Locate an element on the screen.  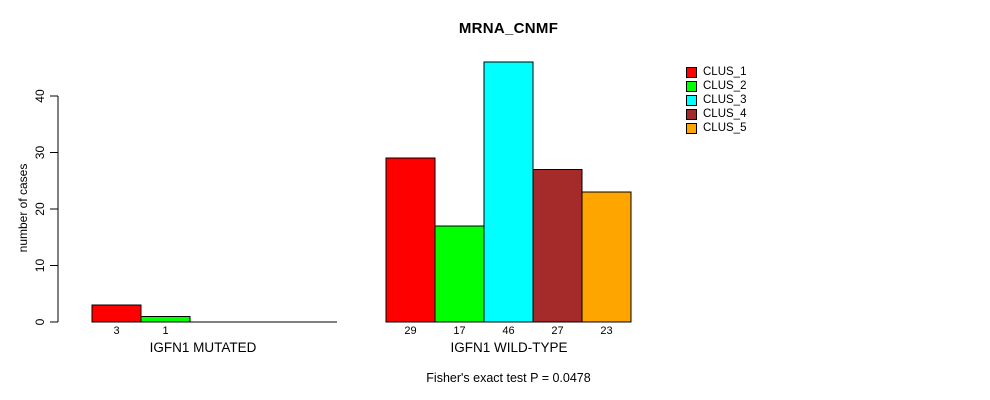
legend-item-clus_2: CLUS_2 is located at coordinates (716, 86).